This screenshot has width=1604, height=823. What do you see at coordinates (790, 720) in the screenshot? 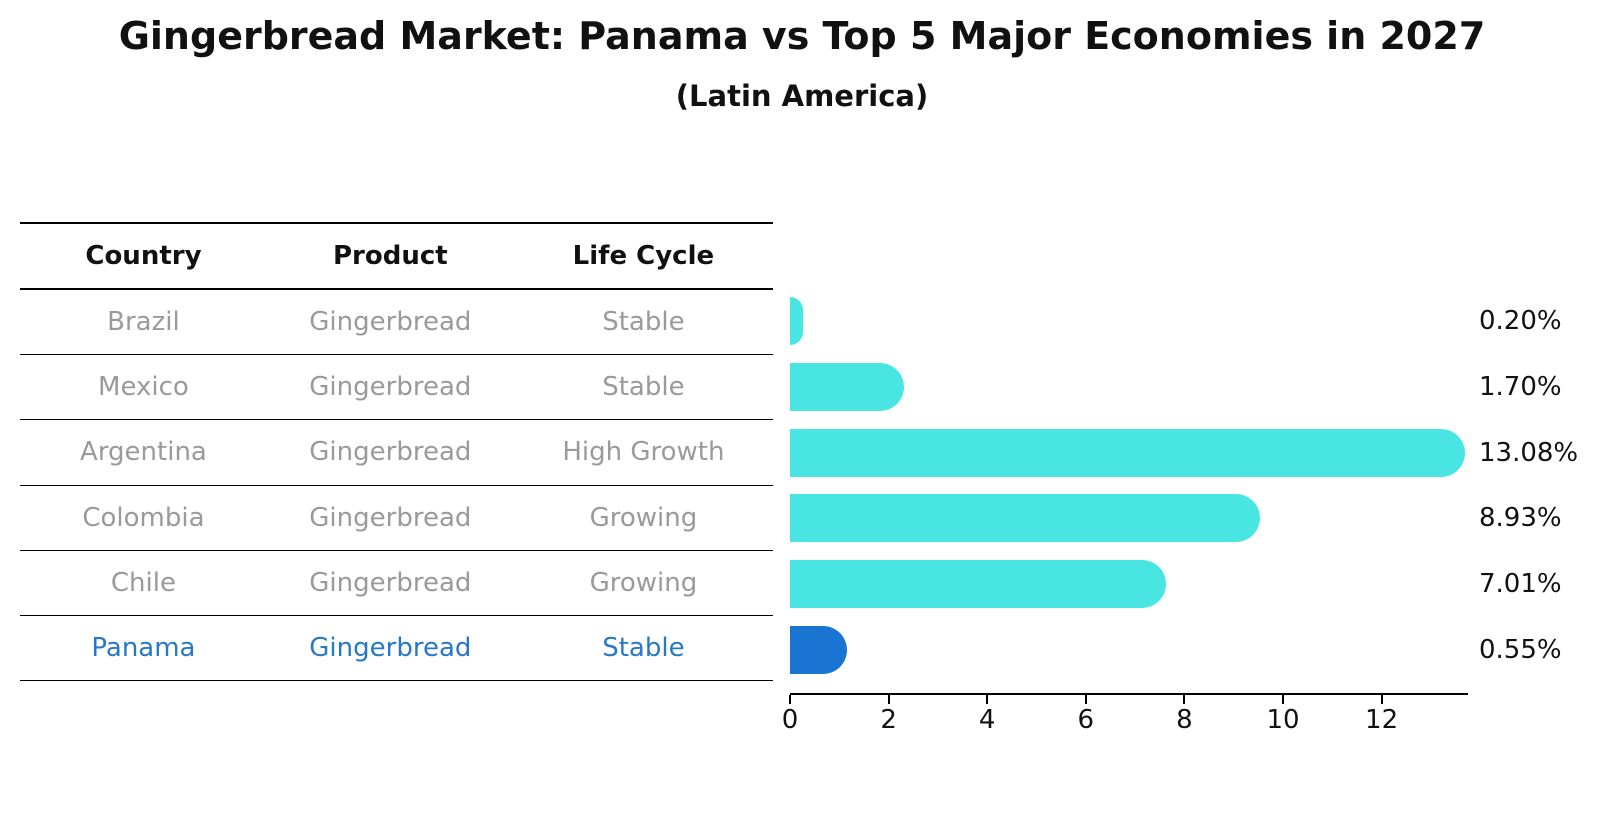
I see `x-axis-tick-label: 0` at bounding box center [790, 720].